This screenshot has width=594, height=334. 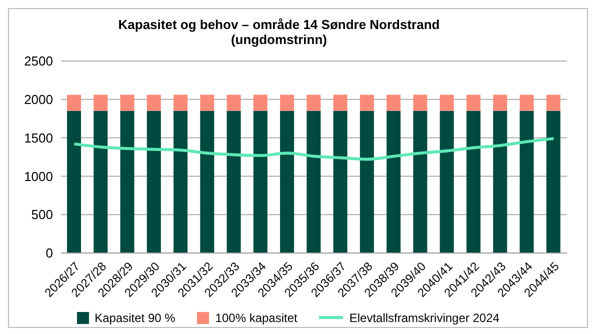 What do you see at coordinates (135, 318) in the screenshot?
I see `legend-label: Kapasitet 90 %` at bounding box center [135, 318].